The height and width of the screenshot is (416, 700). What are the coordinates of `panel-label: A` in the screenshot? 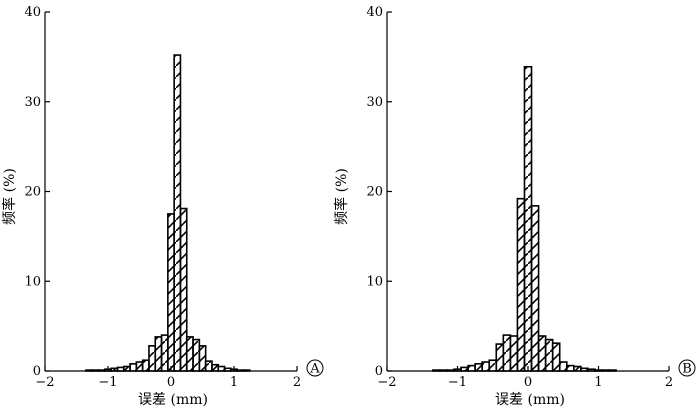 It's located at (314, 369).